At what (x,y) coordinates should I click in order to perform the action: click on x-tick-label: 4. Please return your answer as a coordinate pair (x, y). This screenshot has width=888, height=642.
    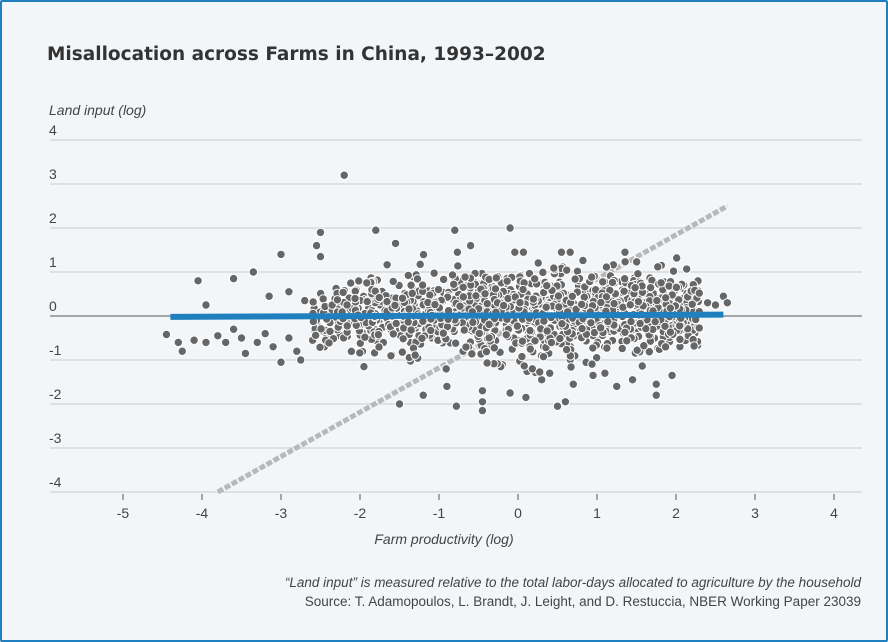
    Looking at the image, I should click on (834, 513).